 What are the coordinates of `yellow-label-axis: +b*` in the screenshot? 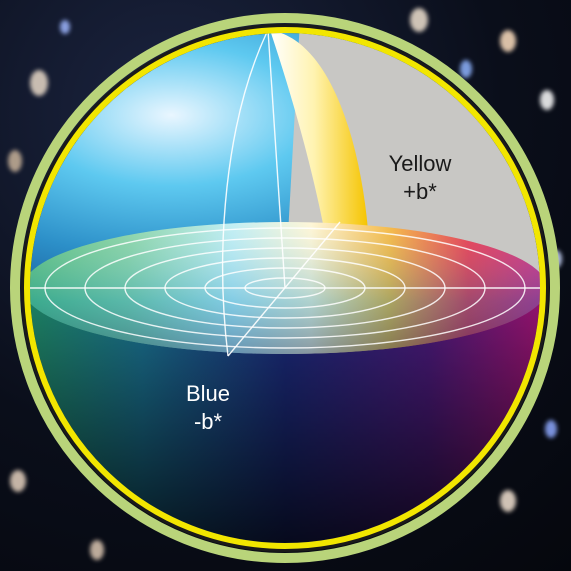 It's located at (420, 191).